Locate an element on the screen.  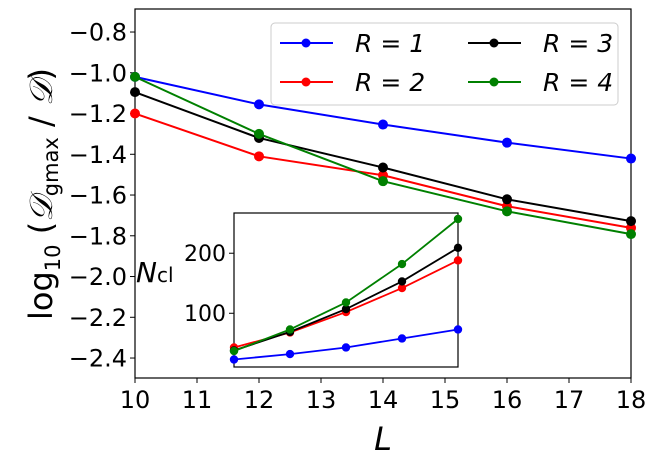
legend-label: R = 3 is located at coordinates (578, 43).